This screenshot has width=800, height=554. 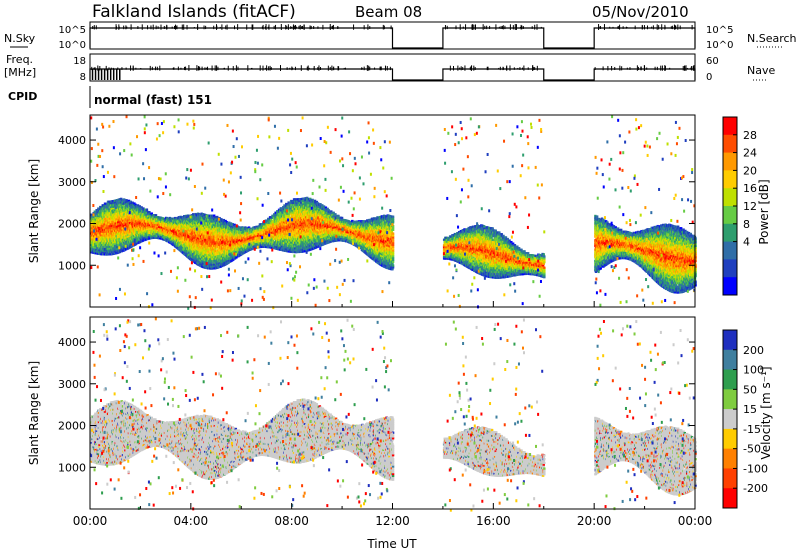 I want to click on freq-tick-top: 18, so click(x=79, y=61).